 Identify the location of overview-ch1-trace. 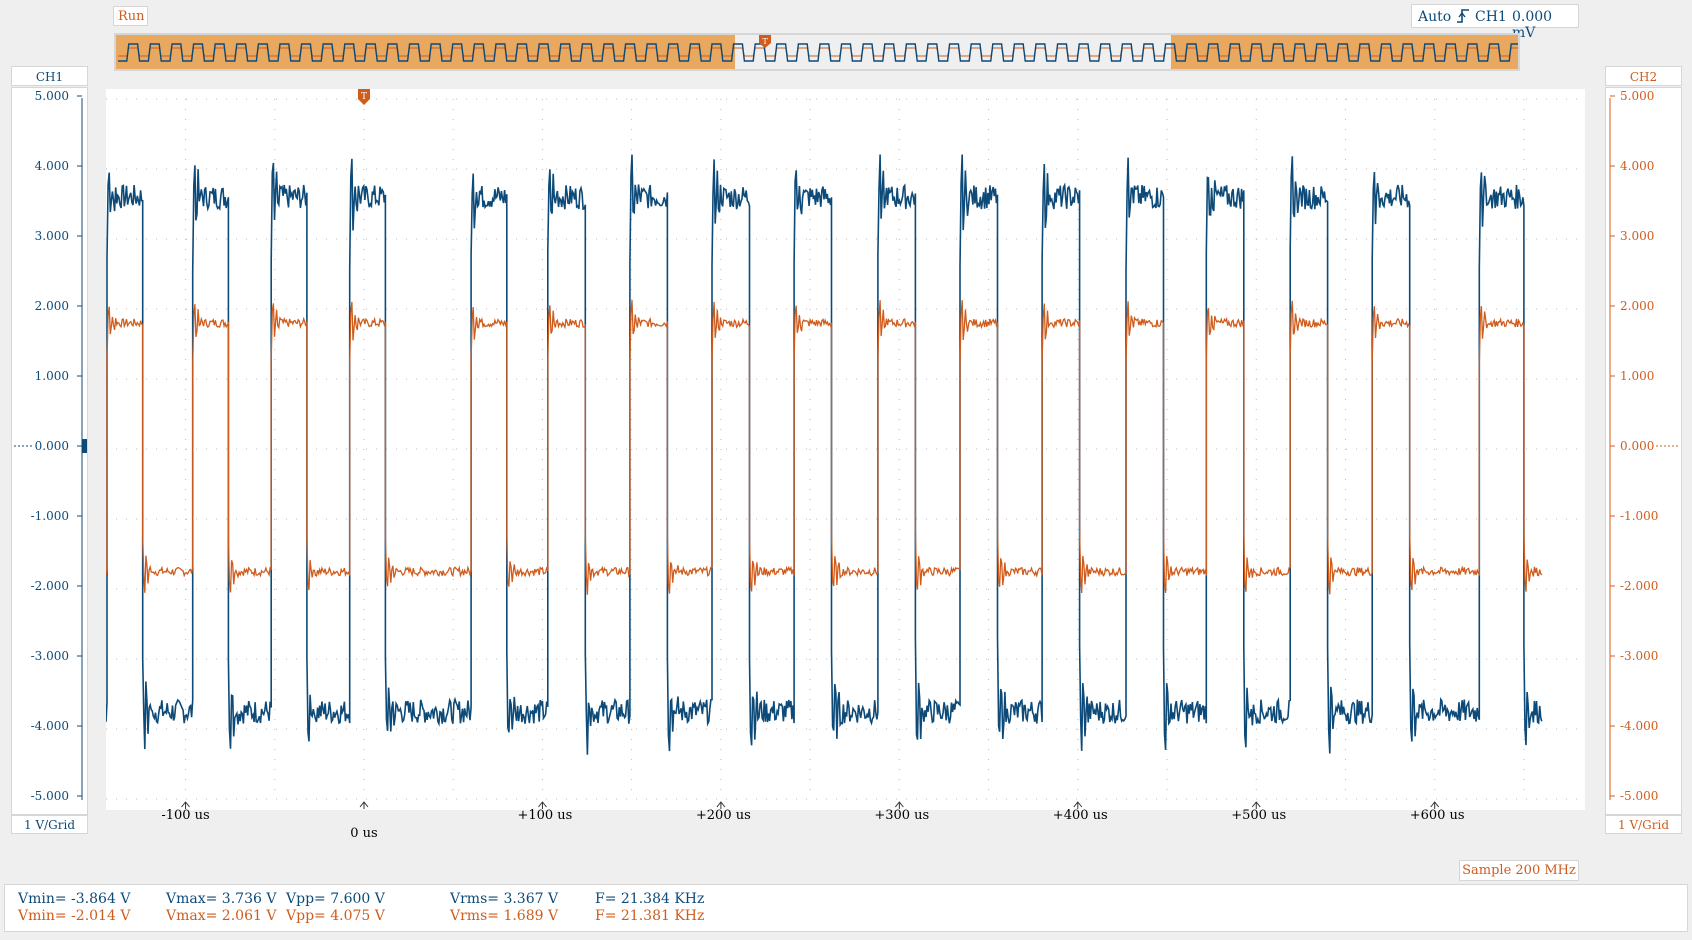
(818, 52).